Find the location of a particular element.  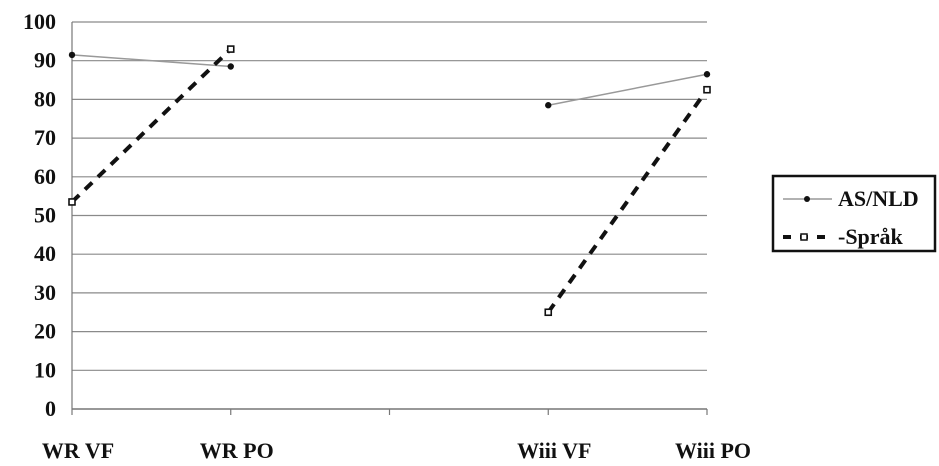

y-axis-ticks: 0 10 20 30 40 50 60 70 80 90 100 is located at coordinates (48, 215).